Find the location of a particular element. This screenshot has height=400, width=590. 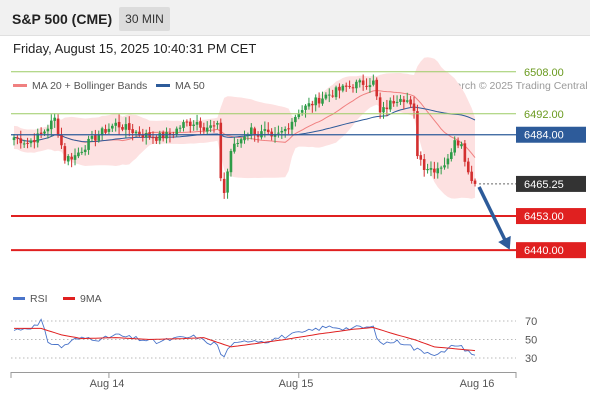

level-6440-00-tag is located at coordinates (551, 250).